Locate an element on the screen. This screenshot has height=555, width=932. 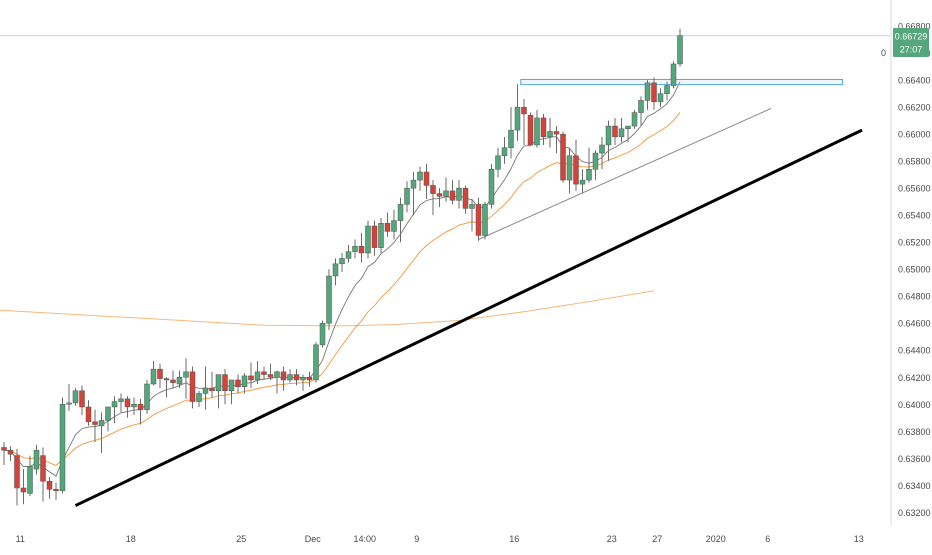
time-tick-label: 9 is located at coordinates (416, 539).